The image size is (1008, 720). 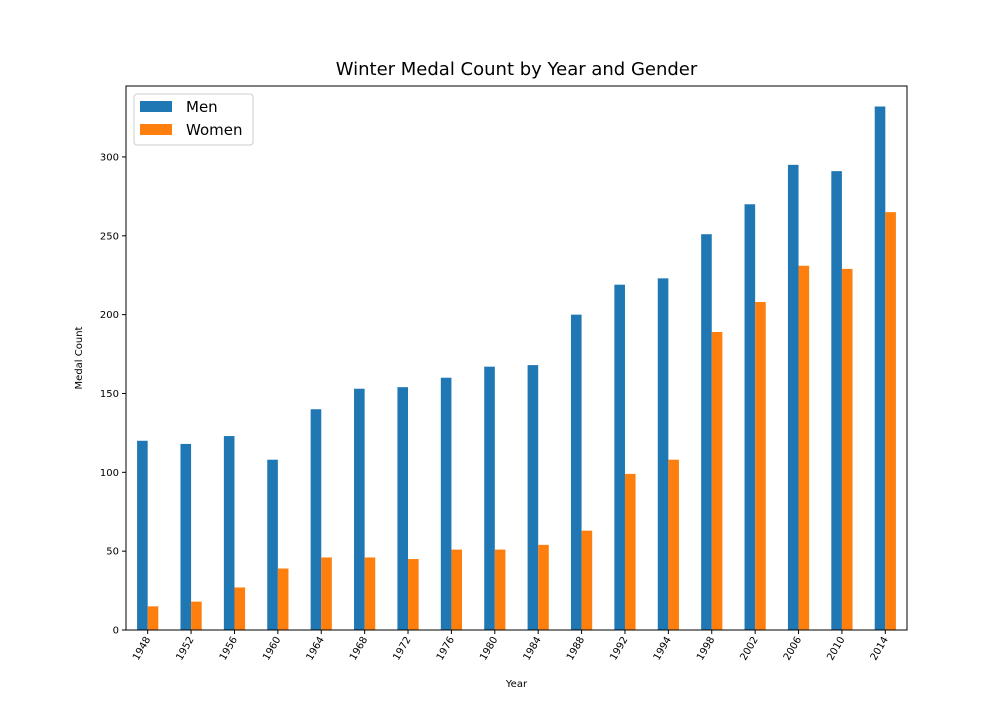 What do you see at coordinates (359, 509) in the screenshot?
I see `bar-men-1968` at bounding box center [359, 509].